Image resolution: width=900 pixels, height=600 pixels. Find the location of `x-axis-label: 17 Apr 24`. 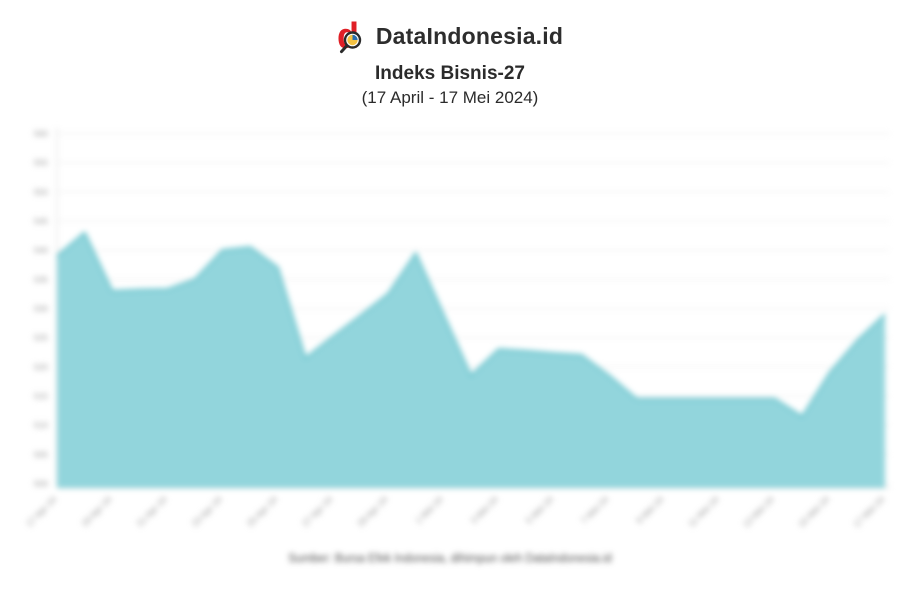

x-axis-label: 17 Apr 24 is located at coordinates (41, 511).